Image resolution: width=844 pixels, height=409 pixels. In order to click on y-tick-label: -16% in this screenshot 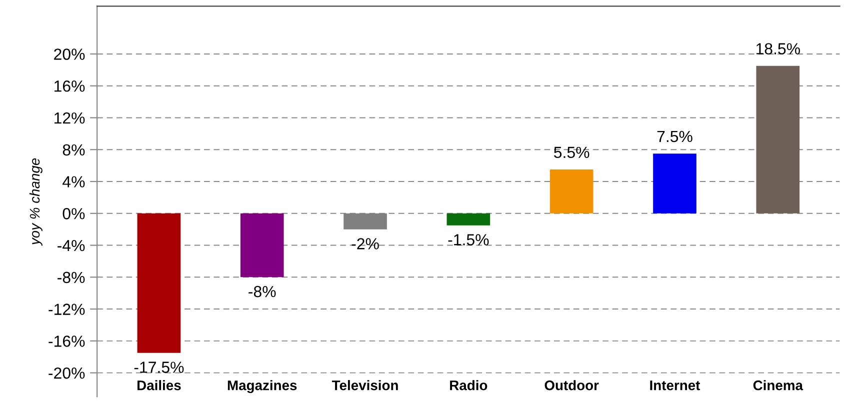, I will do `click(66, 341)`.